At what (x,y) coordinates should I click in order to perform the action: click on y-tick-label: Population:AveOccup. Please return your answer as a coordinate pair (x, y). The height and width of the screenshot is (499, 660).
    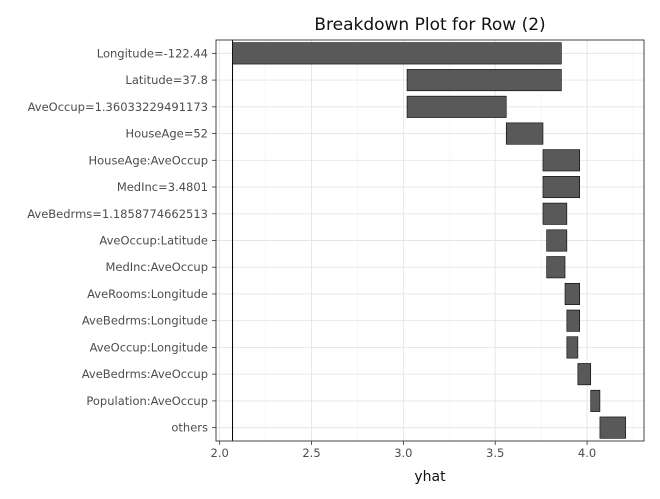
    Looking at the image, I should click on (147, 401).